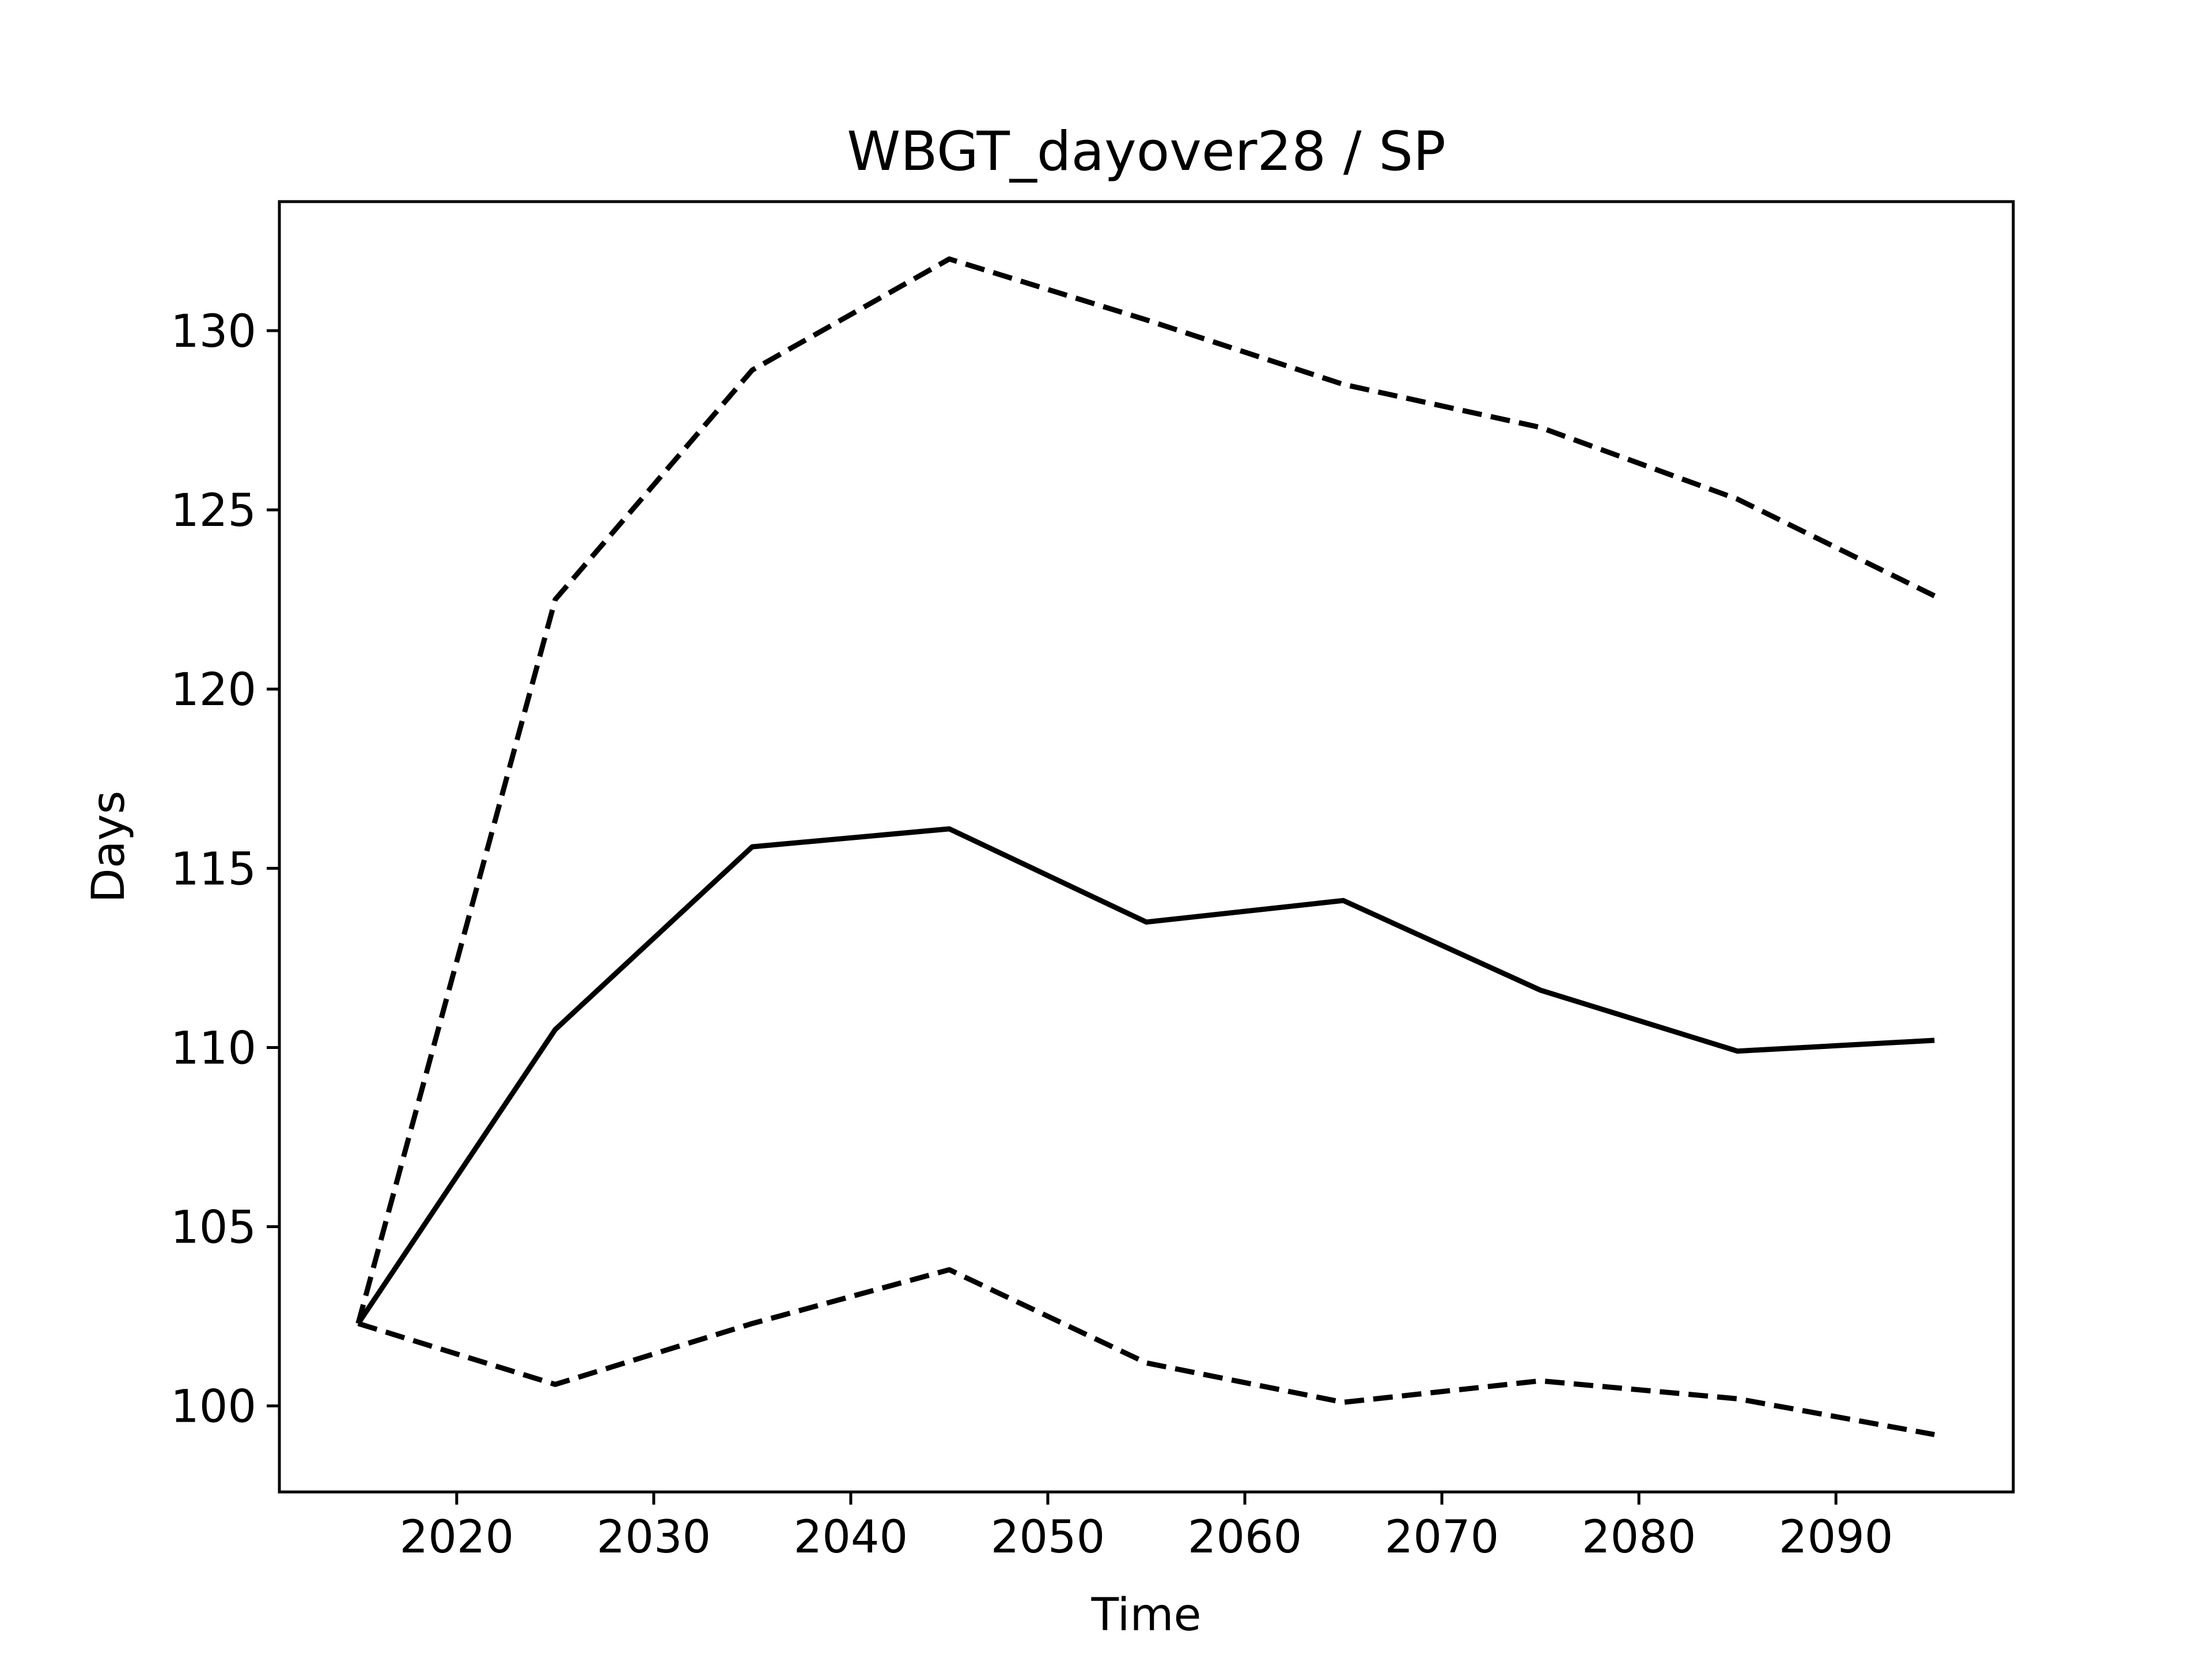 The image size is (2212, 1659). I want to click on y-axis-ticks: 100 105 110 115 120 125 130, so click(225, 869).